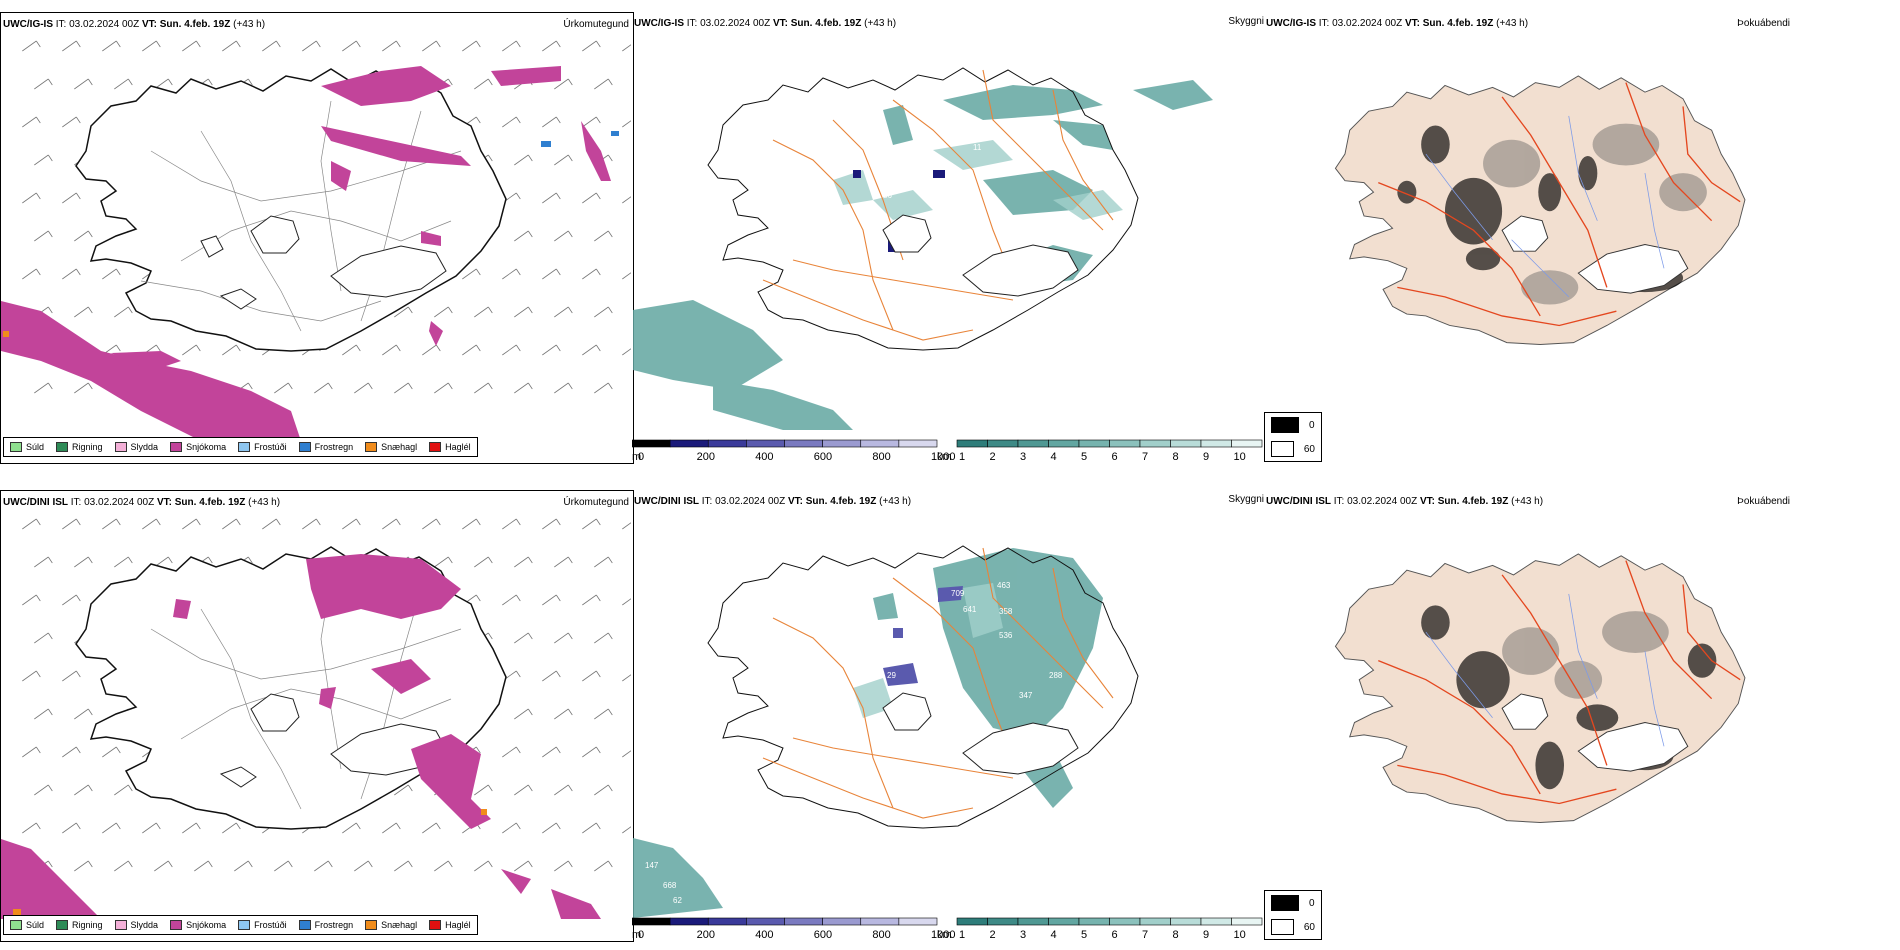  Describe the element at coordinates (923, 248) in the screenshot. I see `visibility-map: 36 362 6 15 18 11 47 89 723` at that location.